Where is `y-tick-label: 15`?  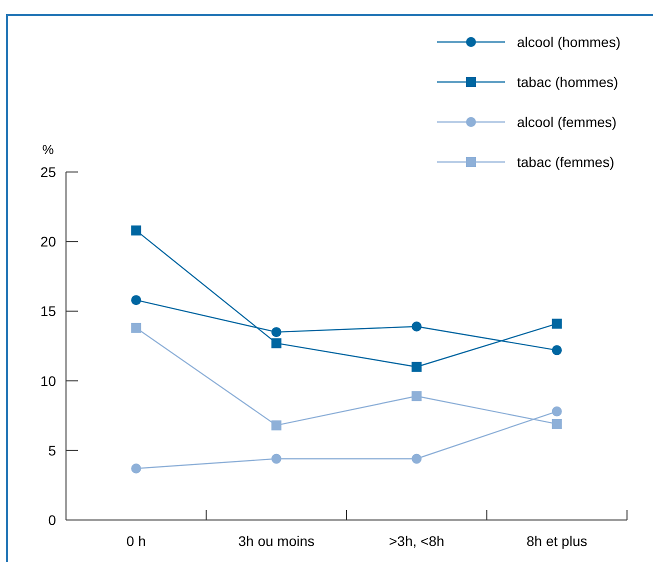
y-tick-label: 15 is located at coordinates (48, 311).